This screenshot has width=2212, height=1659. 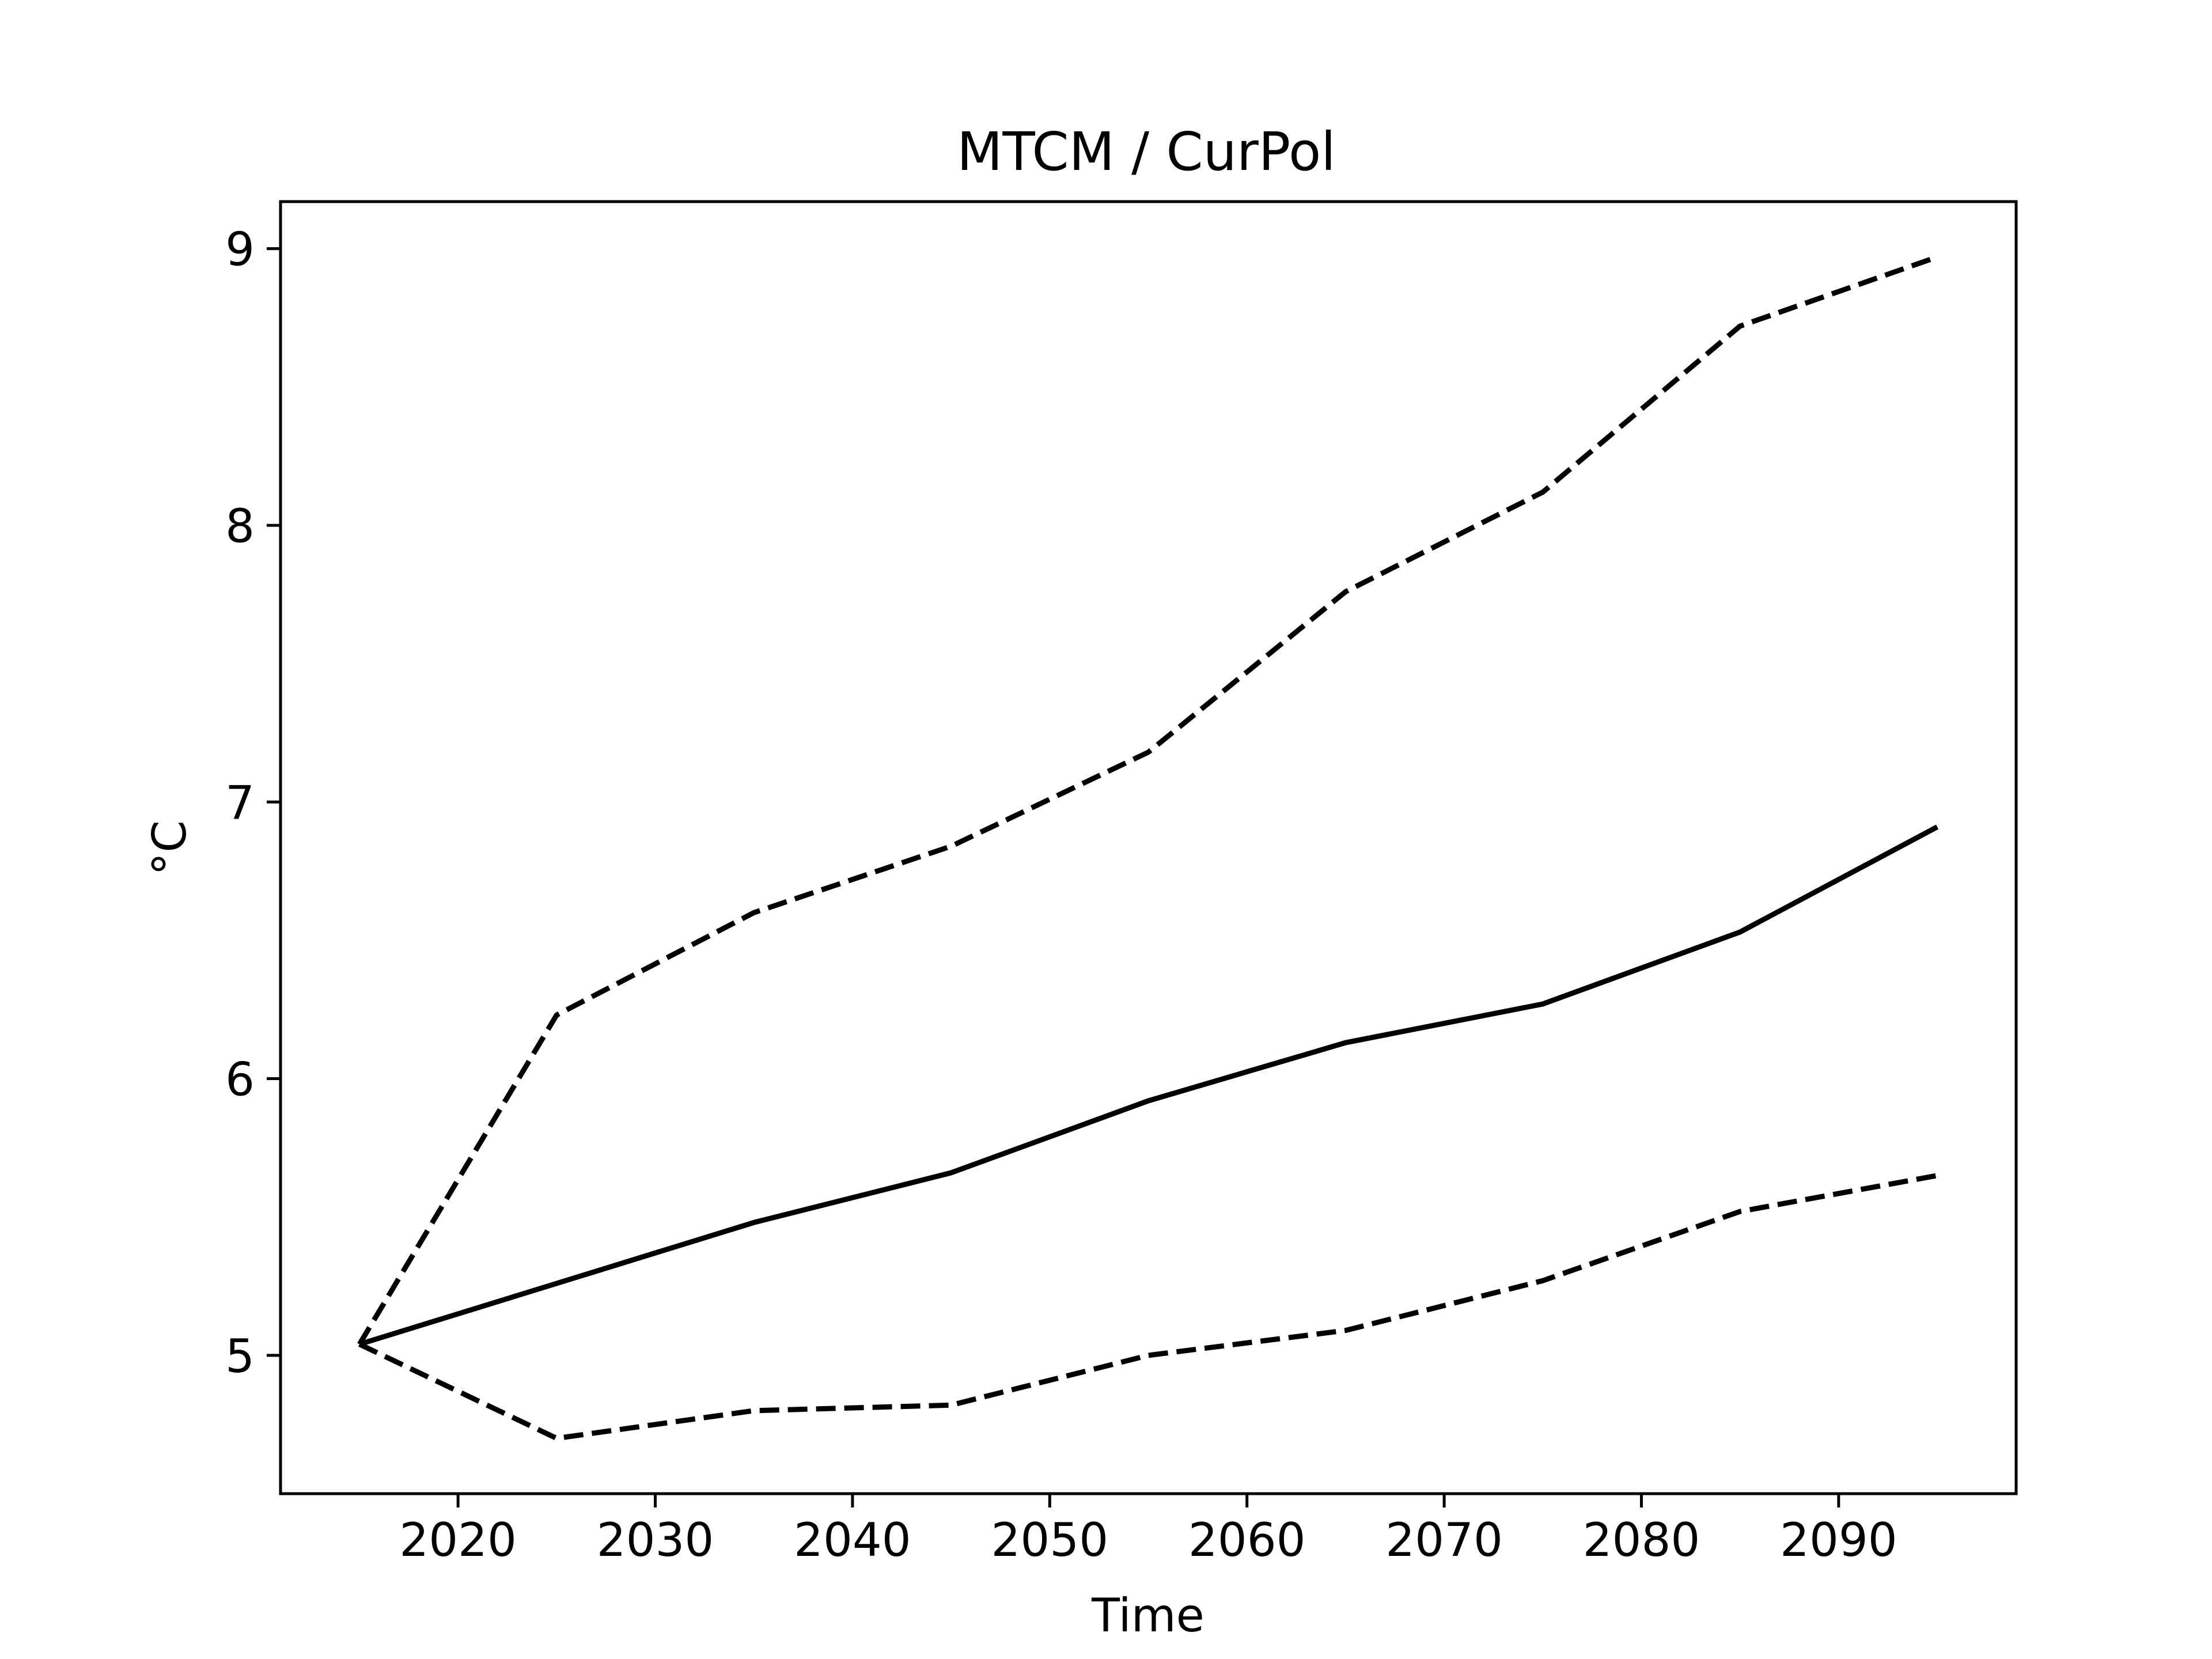 I want to click on x-tick-label: 2070, so click(x=1444, y=1540).